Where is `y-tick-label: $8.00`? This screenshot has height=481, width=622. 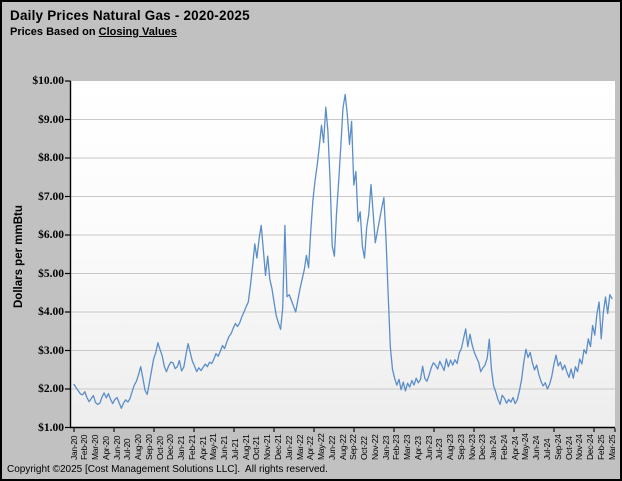
y-tick-label: $8.00 is located at coordinates (51, 158).